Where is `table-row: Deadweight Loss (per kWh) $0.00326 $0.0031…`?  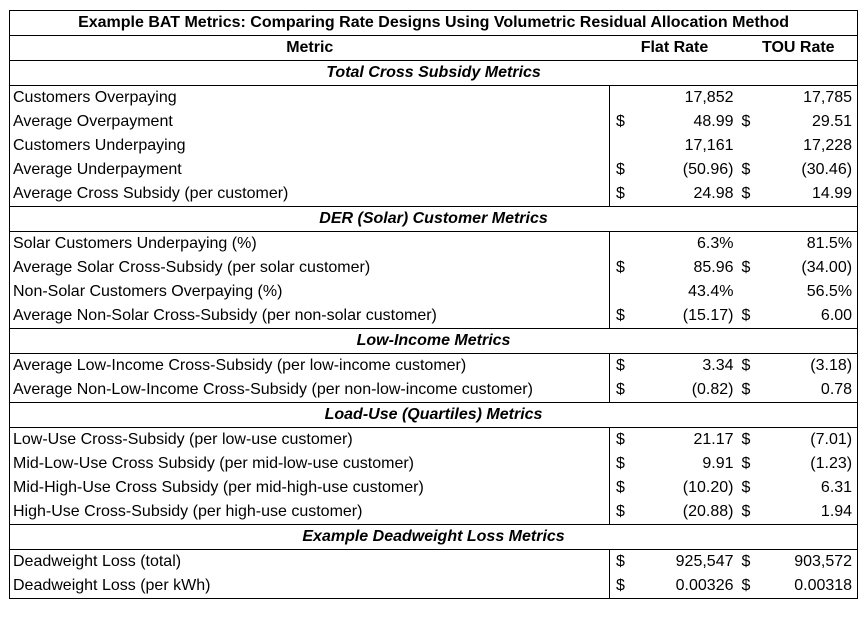
table-row: Deadweight Loss (per kWh) $0.00326 $0.0031… is located at coordinates (434, 586).